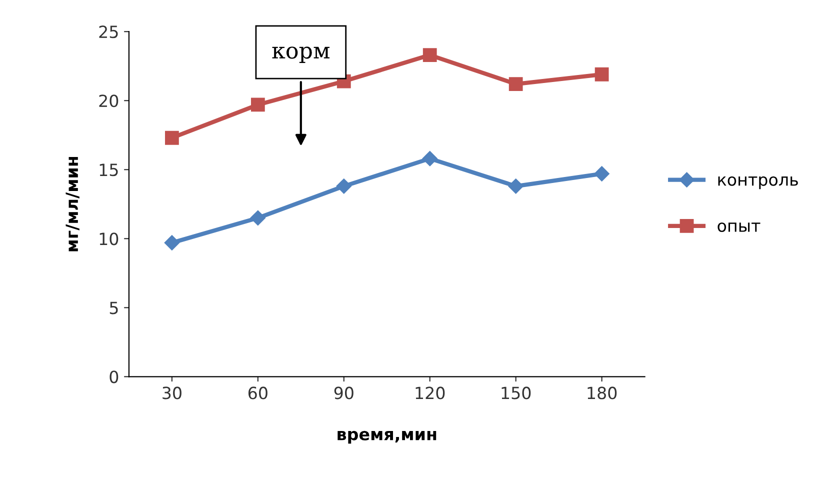 The image size is (832, 486). I want to click on y-axis-title: мг/мл/мин, so click(73, 204).